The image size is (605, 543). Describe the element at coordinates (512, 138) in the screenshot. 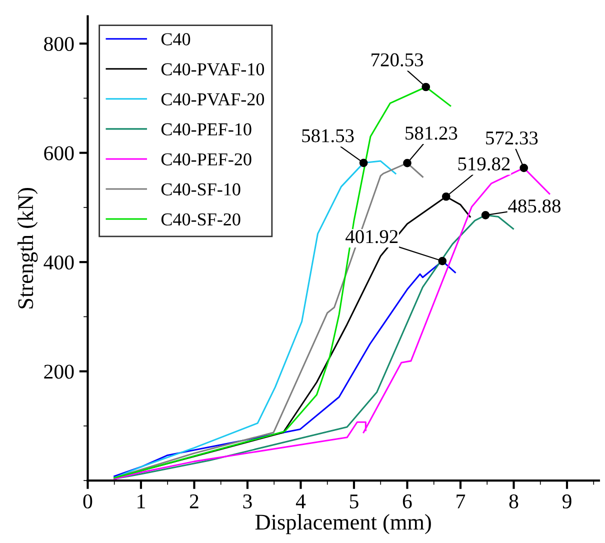

I see `annotation: 572.33` at that location.